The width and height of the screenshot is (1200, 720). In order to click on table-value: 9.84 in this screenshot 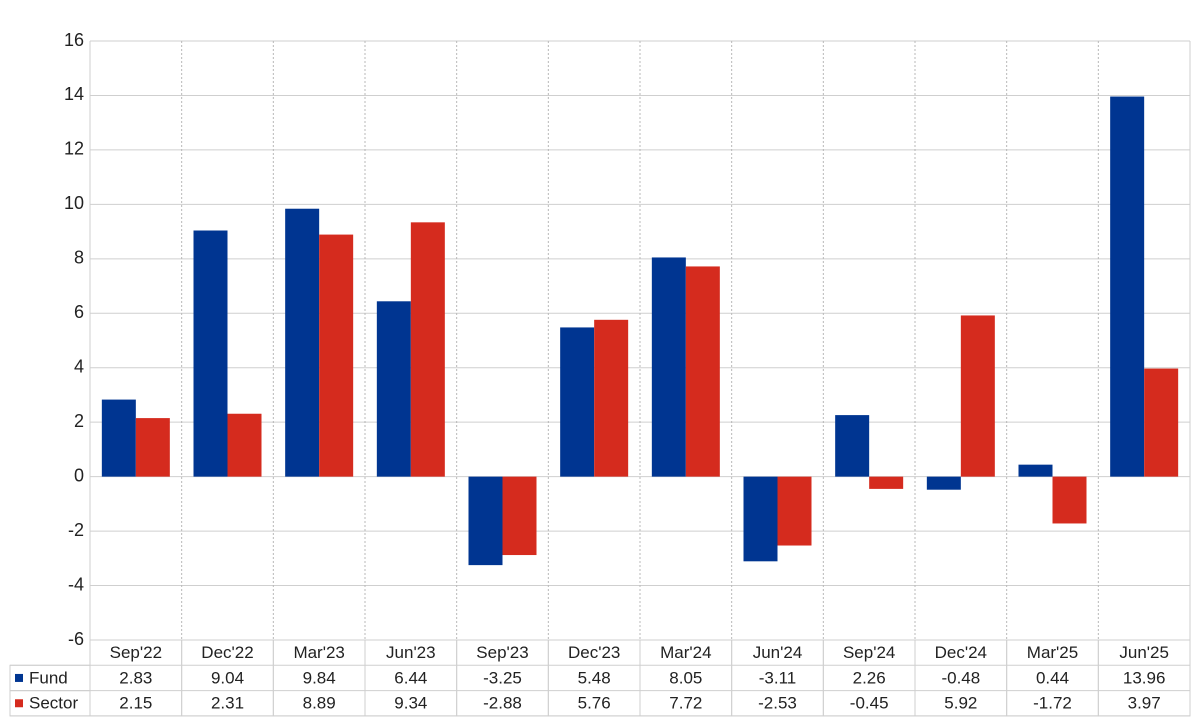, I will do `click(319, 677)`.